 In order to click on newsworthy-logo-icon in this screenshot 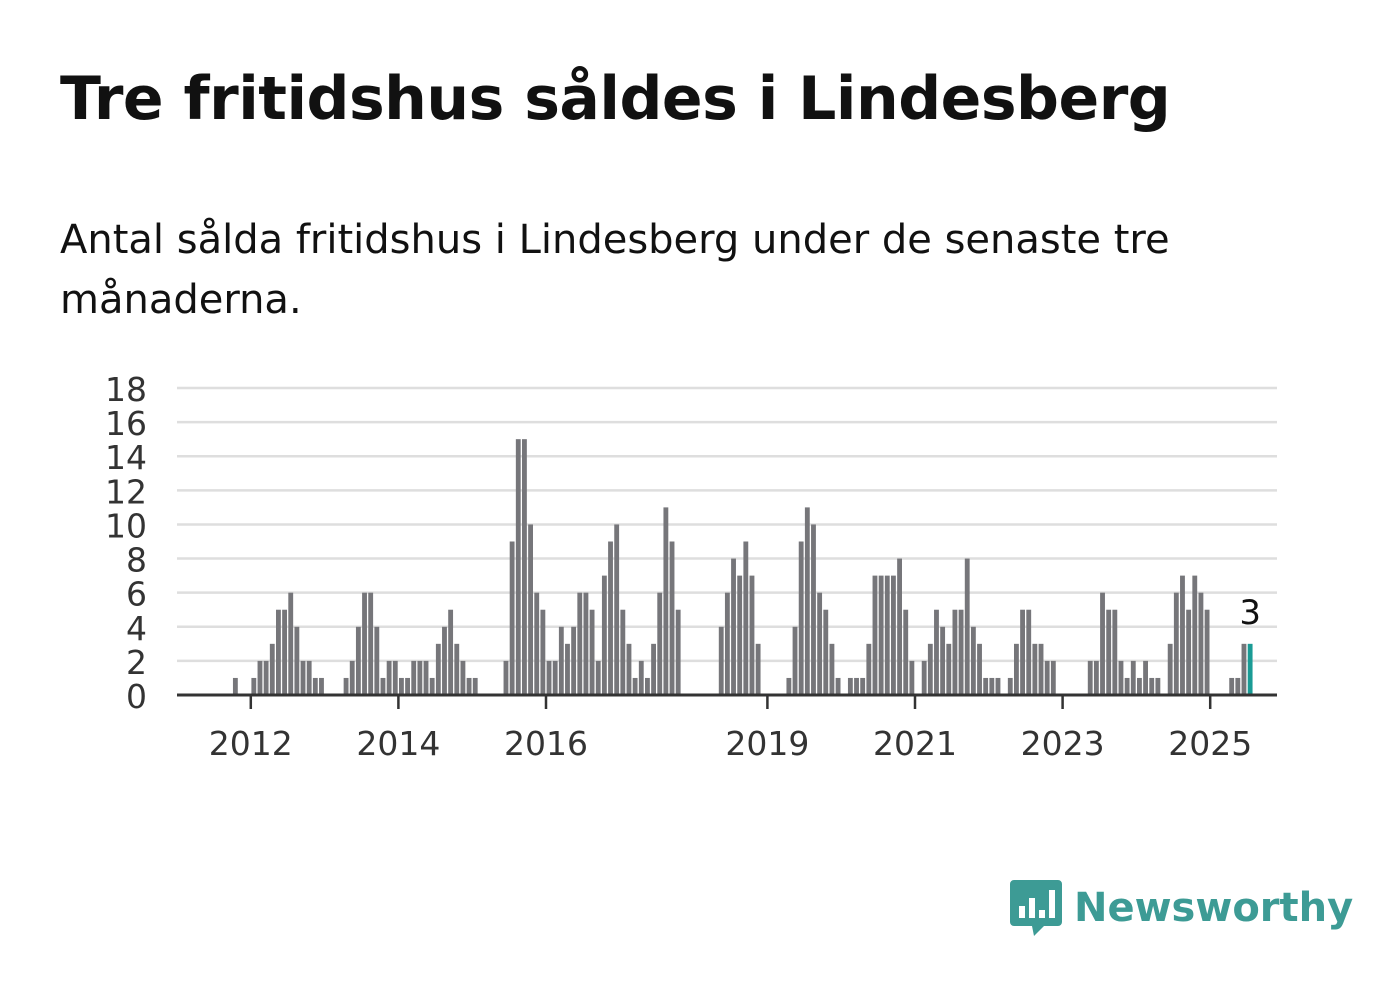, I will do `click(1036, 908)`.